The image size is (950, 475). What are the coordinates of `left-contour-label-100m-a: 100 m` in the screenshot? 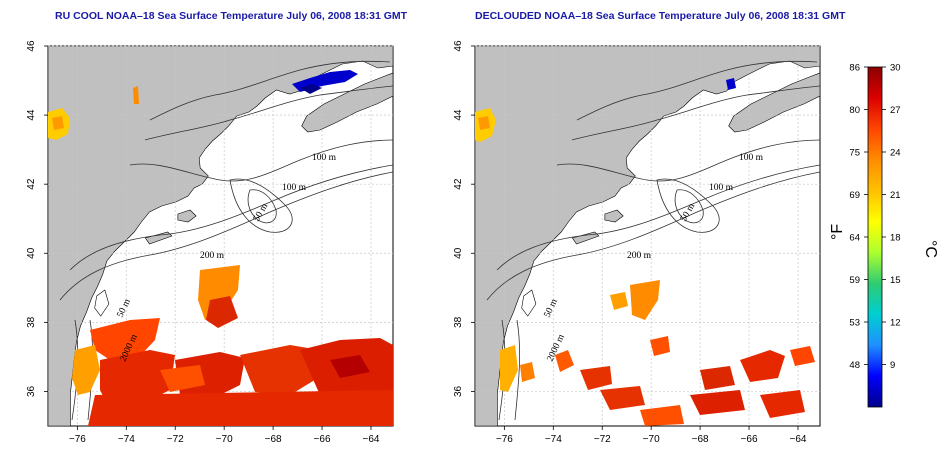 It's located at (324, 158).